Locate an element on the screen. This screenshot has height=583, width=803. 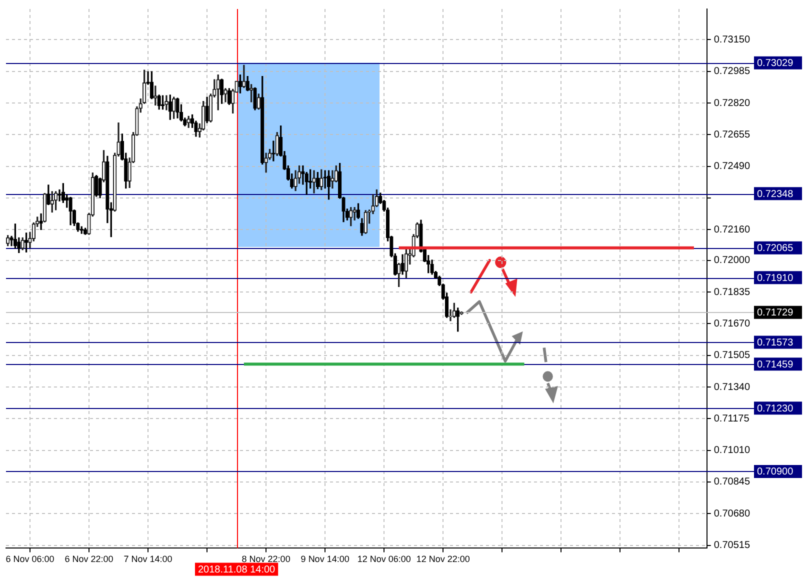
y-tick-label: 0.72655 is located at coordinates (732, 134).